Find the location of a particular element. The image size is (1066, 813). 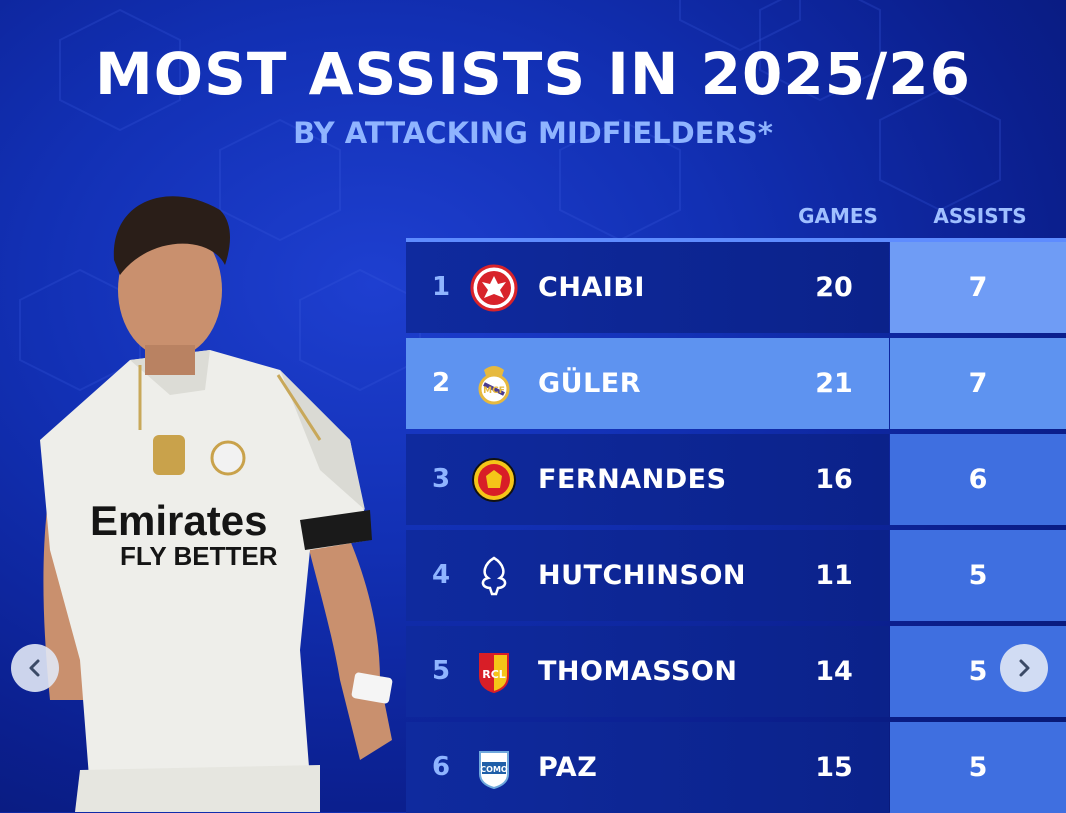

rc-lens-crest-icon: RCL is located at coordinates (494, 673).